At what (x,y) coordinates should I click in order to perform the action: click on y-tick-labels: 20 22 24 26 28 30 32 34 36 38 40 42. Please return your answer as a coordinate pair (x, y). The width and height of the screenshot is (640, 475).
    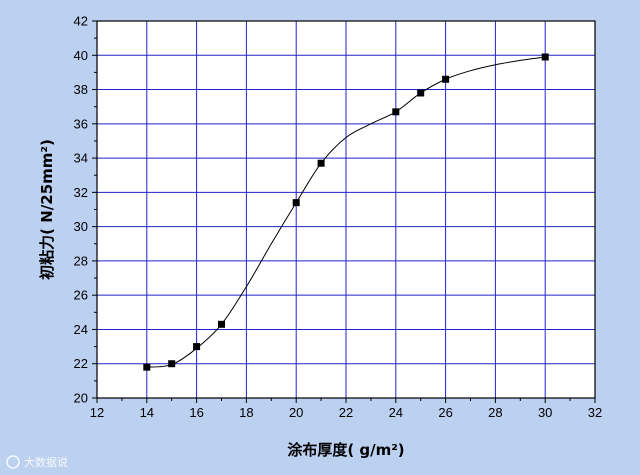
    Looking at the image, I should click on (81, 210).